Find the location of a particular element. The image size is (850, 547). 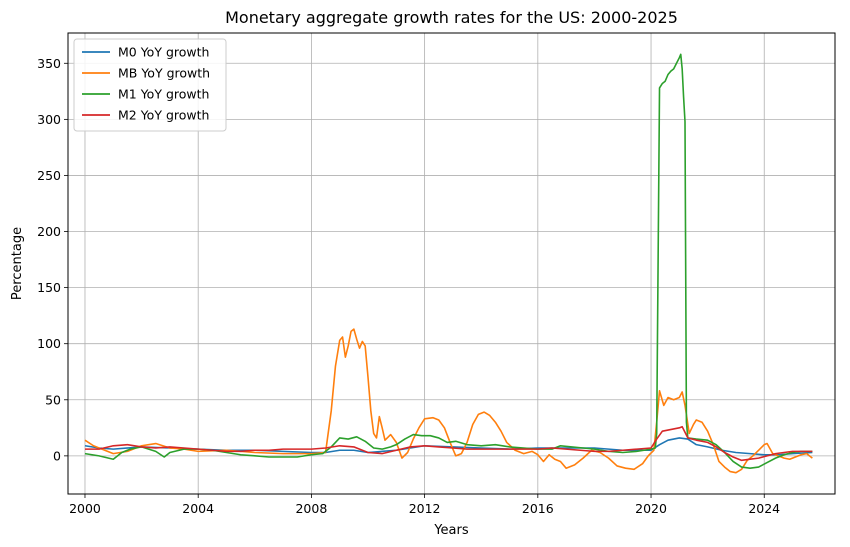

x-tick-label: 2024 is located at coordinates (764, 508).